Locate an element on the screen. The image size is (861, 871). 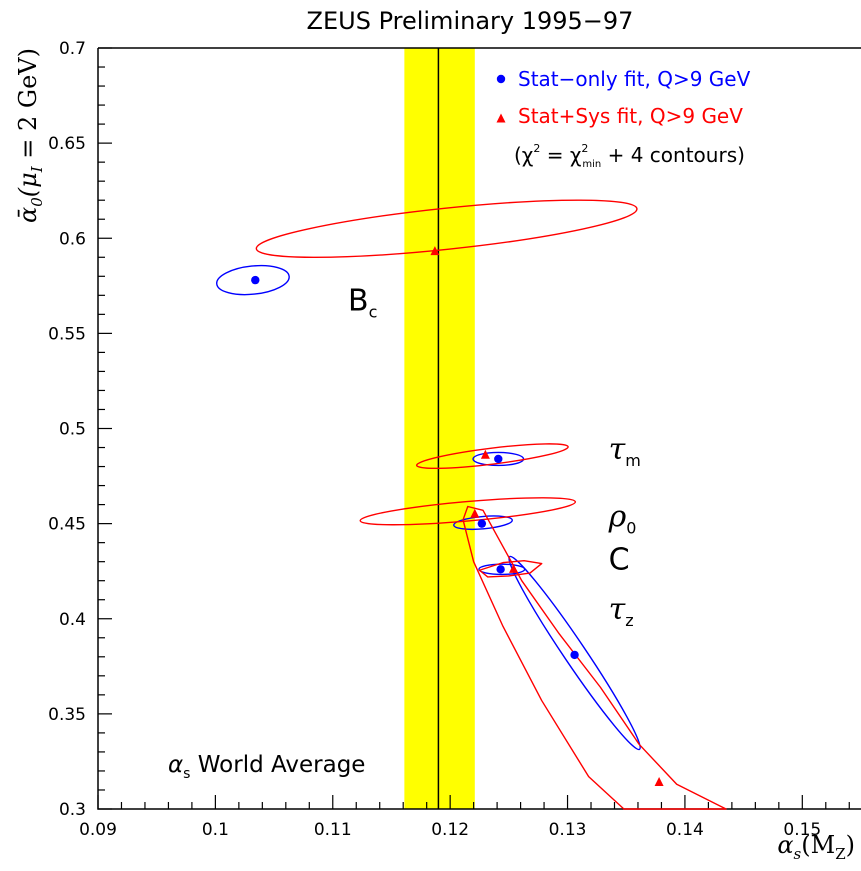
contour-stat-Bc is located at coordinates (253, 280).